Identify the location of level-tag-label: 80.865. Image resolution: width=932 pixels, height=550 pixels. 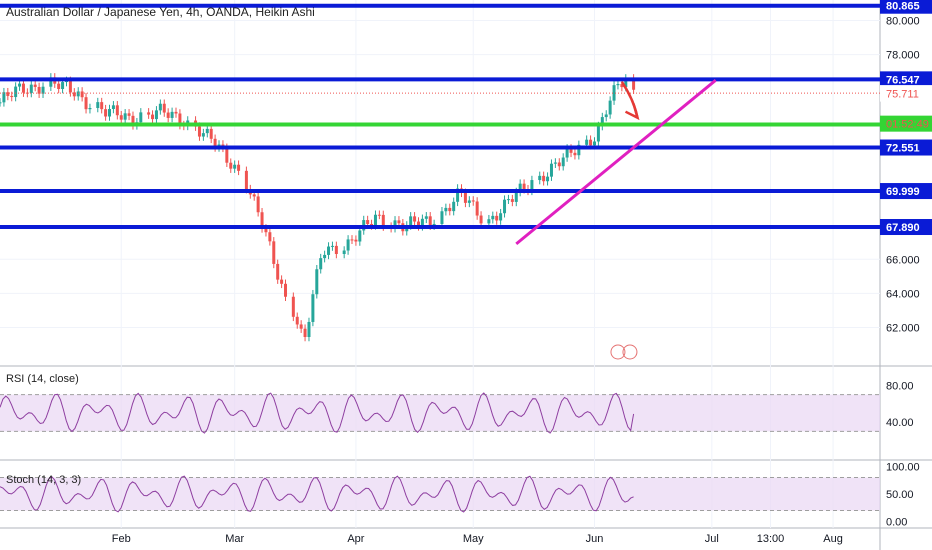
(903, 7).